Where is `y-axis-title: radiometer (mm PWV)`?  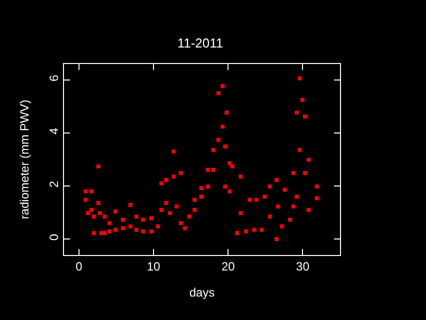 y-axis-title: radiometer (mm PWV) is located at coordinates (25, 160).